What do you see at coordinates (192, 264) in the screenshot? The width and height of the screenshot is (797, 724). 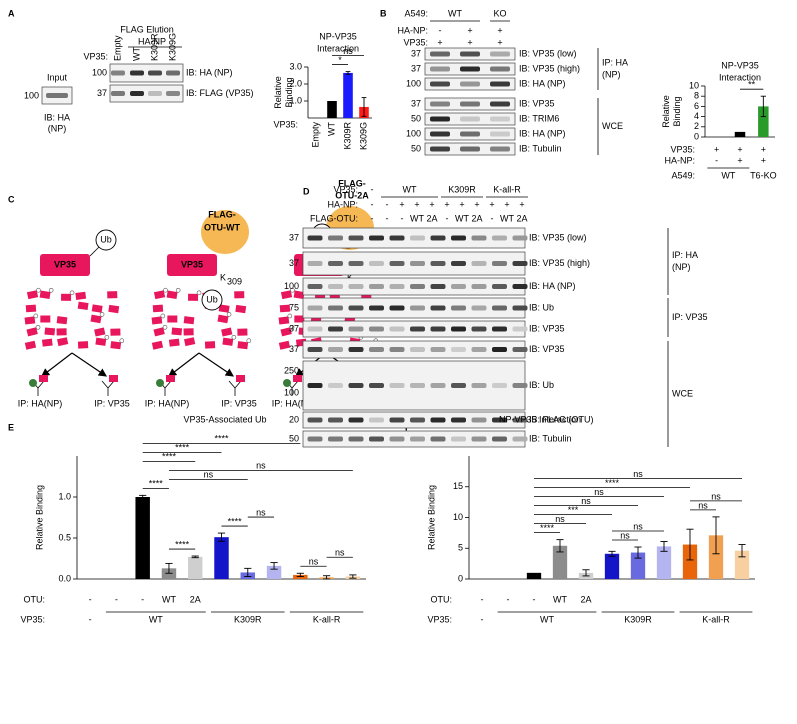 I see `protein-label: VP35` at bounding box center [192, 264].